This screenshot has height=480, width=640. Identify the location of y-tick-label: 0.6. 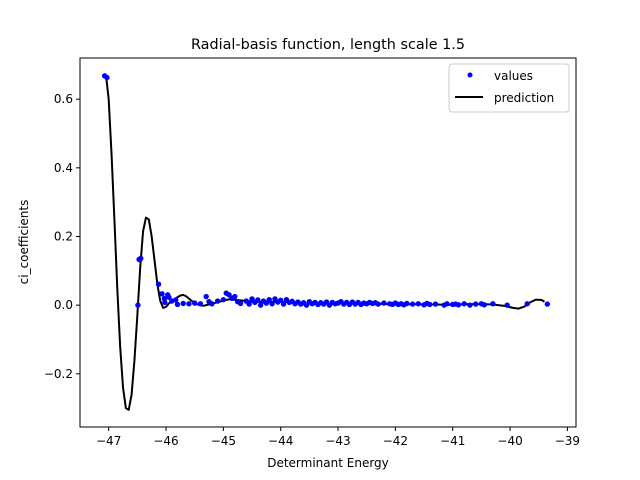
(63, 99).